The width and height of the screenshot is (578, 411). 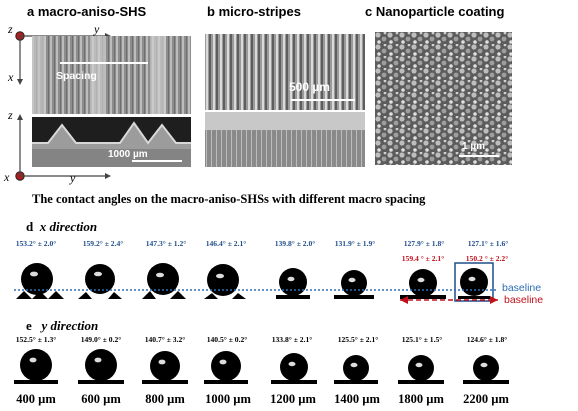 I want to click on scale-label-a: 1000 µm, so click(x=128, y=154).